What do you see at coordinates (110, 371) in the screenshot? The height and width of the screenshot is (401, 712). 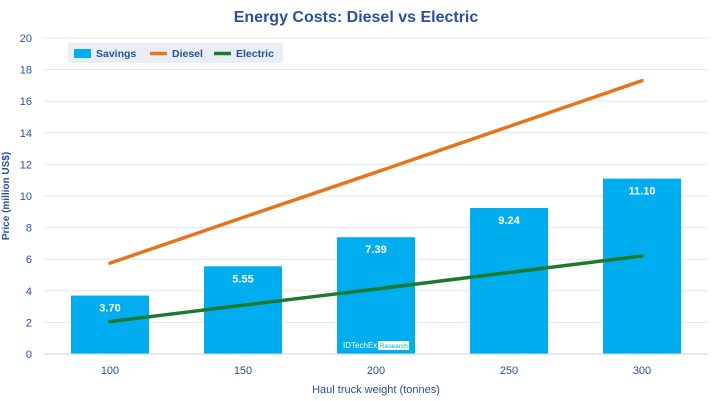 I see `x-tick-label: 100` at bounding box center [110, 371].